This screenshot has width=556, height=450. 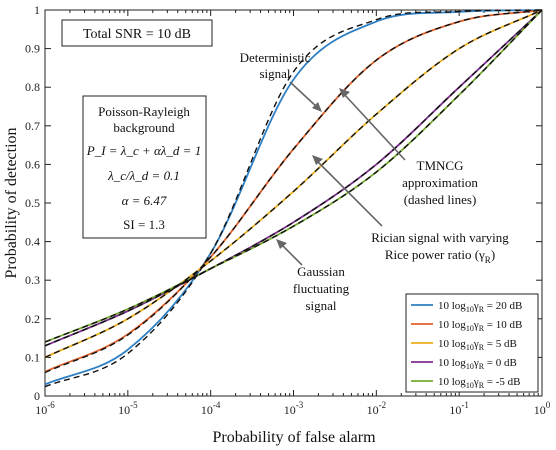 What do you see at coordinates (440, 165) in the screenshot?
I see `tmncg-label-1: TMNCG` at bounding box center [440, 165].